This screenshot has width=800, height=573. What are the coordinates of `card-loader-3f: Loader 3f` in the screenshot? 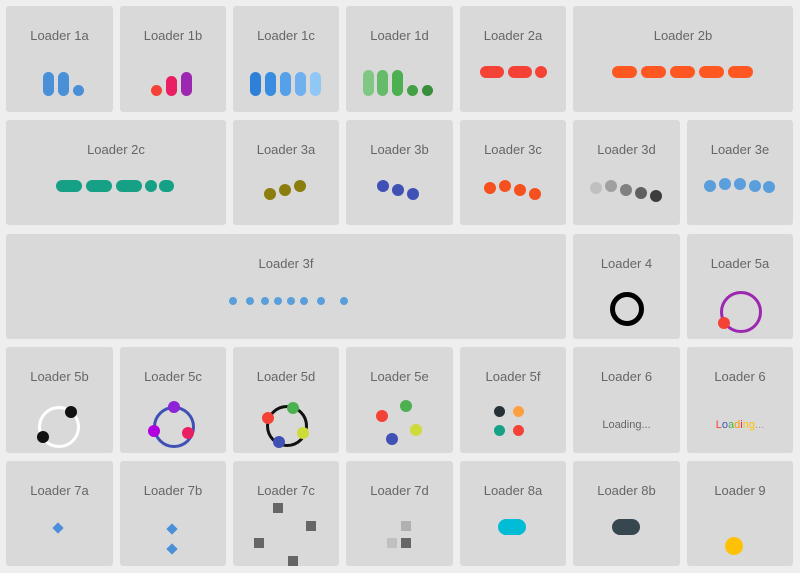 It's located at (286, 286).